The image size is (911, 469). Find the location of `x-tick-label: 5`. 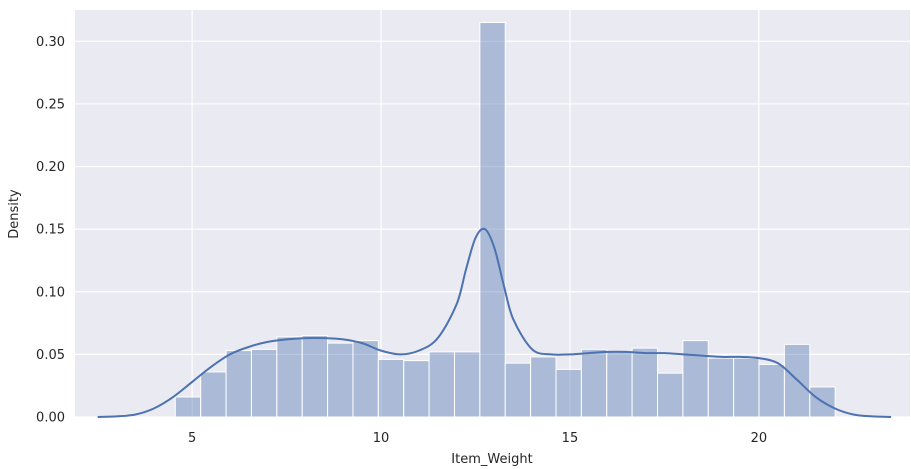

x-tick-label: 5 is located at coordinates (192, 438).